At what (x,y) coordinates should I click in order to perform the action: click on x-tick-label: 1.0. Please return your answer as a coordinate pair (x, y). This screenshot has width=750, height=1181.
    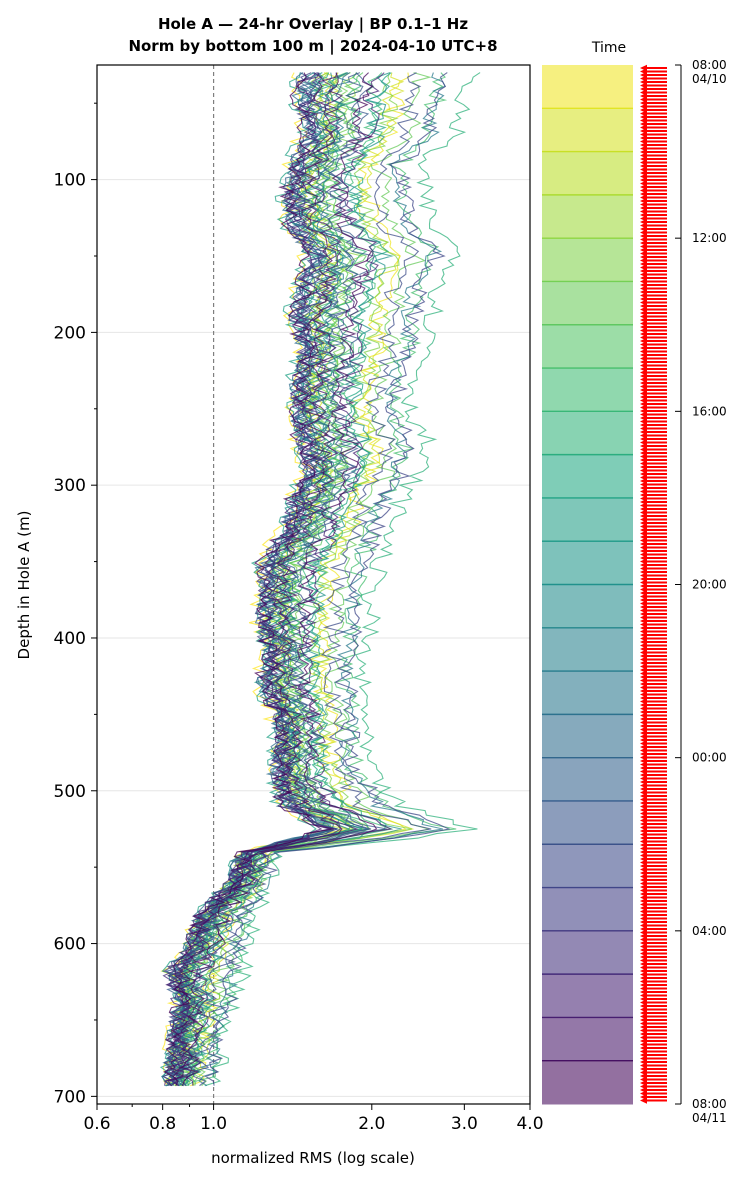
    Looking at the image, I should click on (213, 1124).